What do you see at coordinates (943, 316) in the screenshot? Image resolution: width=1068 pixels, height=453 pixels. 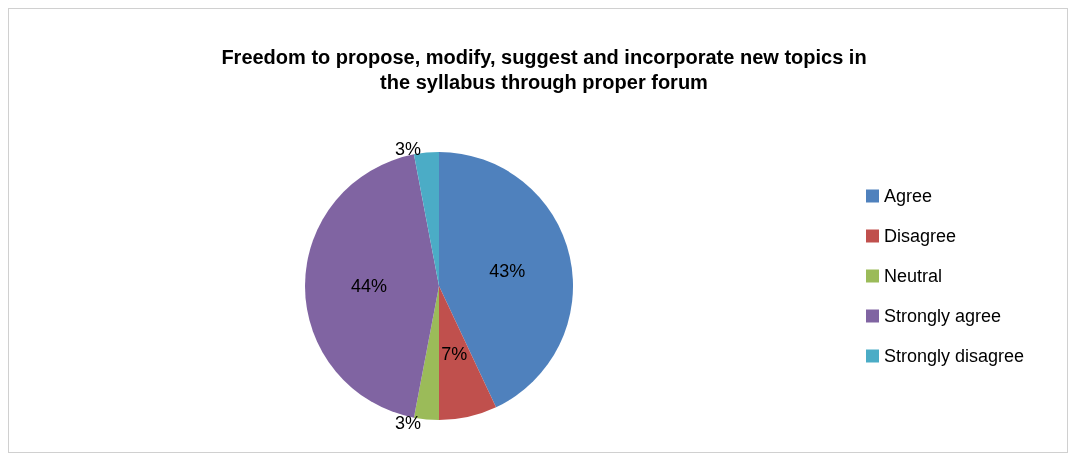 I see `legend-label: Strongly agree` at bounding box center [943, 316].